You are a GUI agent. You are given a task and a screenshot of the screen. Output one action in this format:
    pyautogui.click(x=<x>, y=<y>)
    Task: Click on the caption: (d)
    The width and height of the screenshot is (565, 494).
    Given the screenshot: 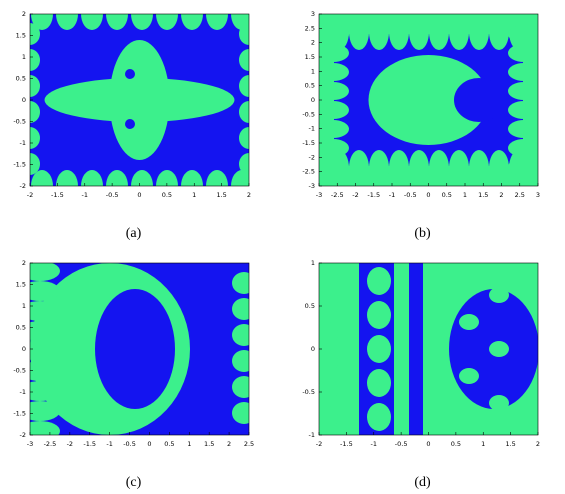 What is the action you would take?
    pyautogui.click(x=422, y=482)
    